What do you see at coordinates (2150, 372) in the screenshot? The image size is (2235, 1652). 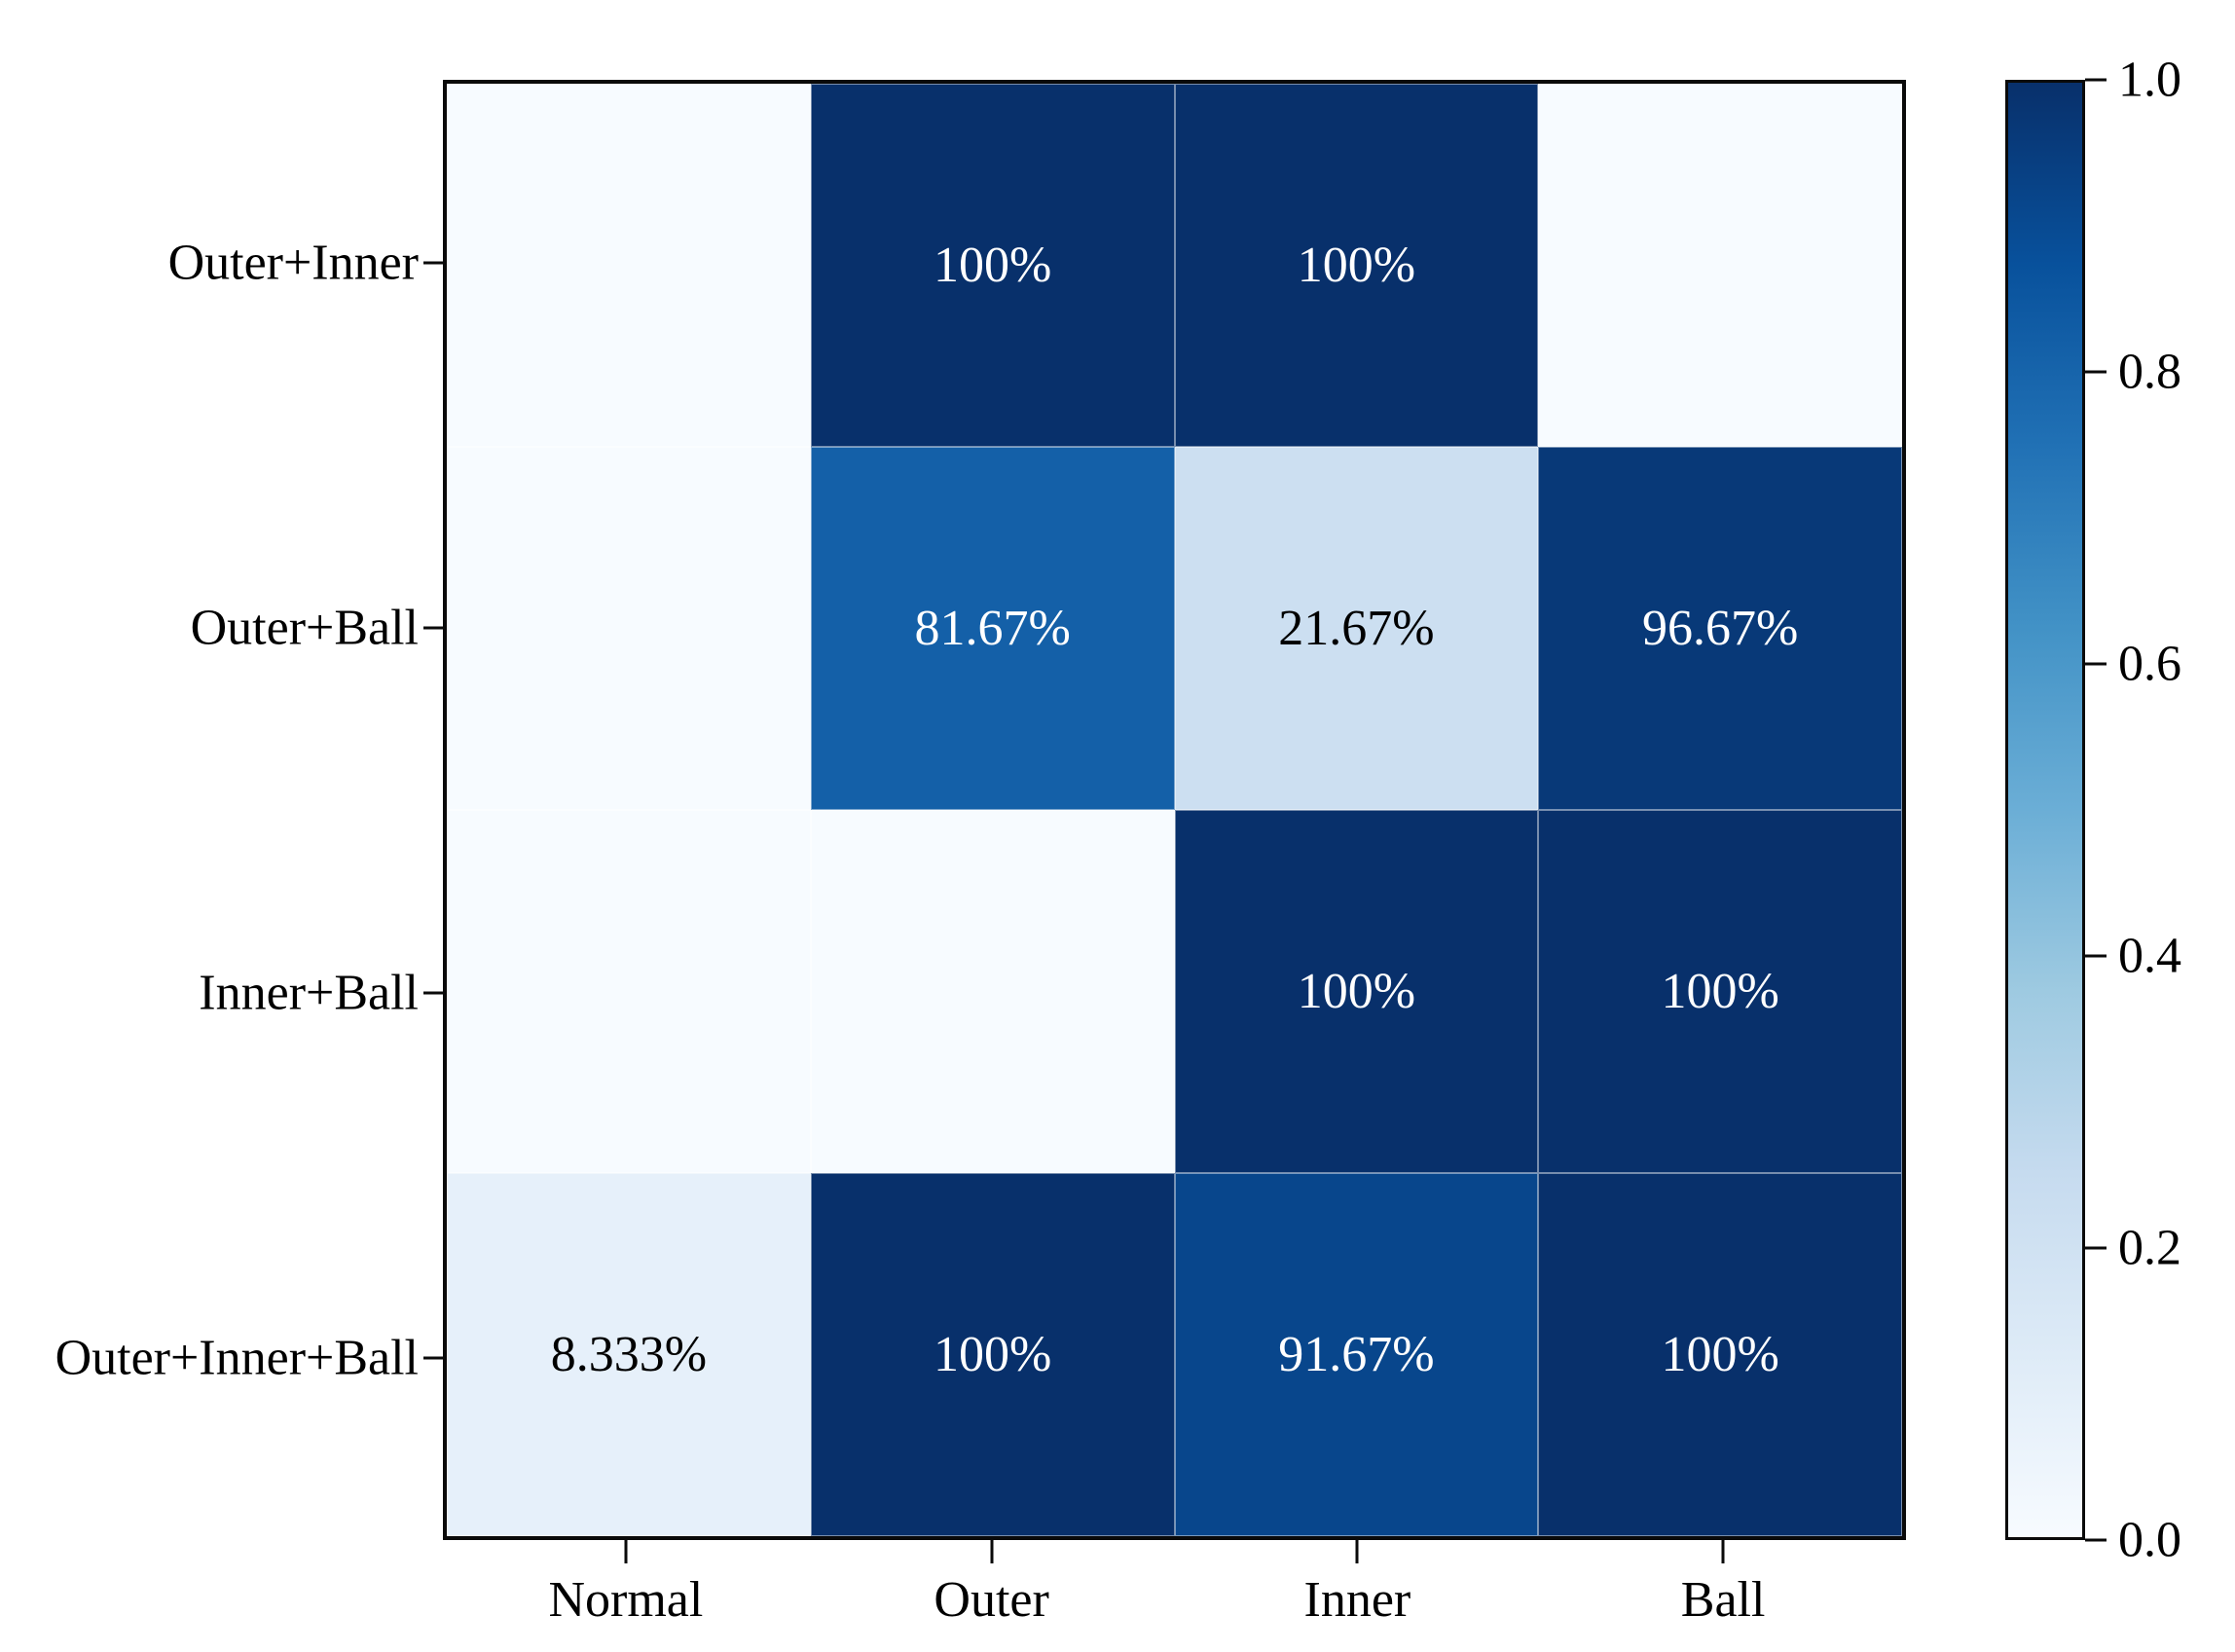 I see `colorbar-tick-label: 0.8` at bounding box center [2150, 372].